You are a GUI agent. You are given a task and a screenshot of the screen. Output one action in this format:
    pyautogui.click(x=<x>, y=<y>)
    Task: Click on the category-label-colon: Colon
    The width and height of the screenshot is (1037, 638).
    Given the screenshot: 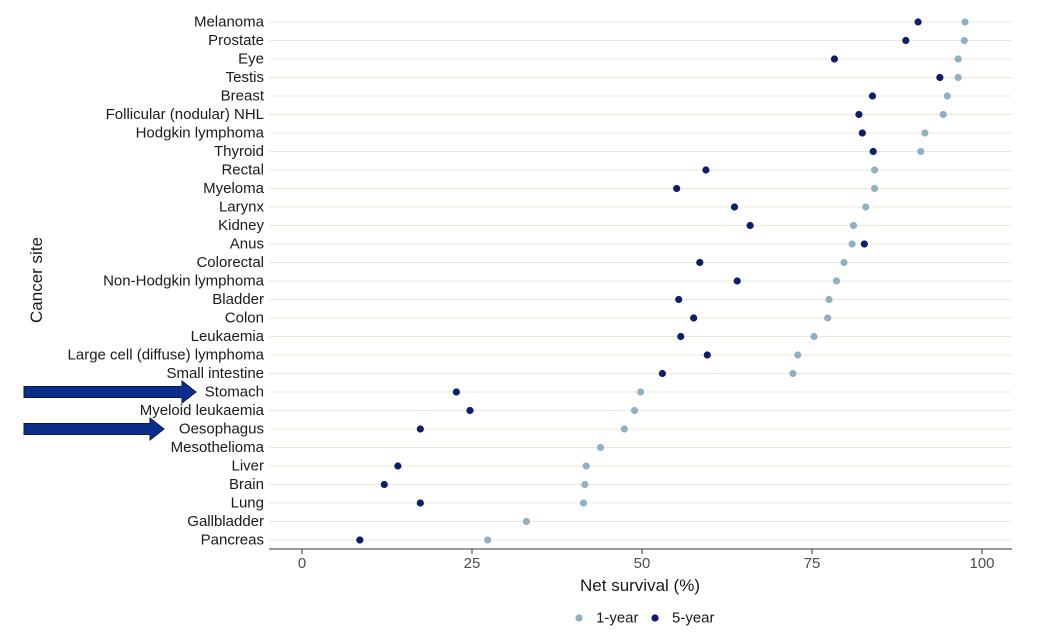 What is the action you would take?
    pyautogui.click(x=244, y=318)
    